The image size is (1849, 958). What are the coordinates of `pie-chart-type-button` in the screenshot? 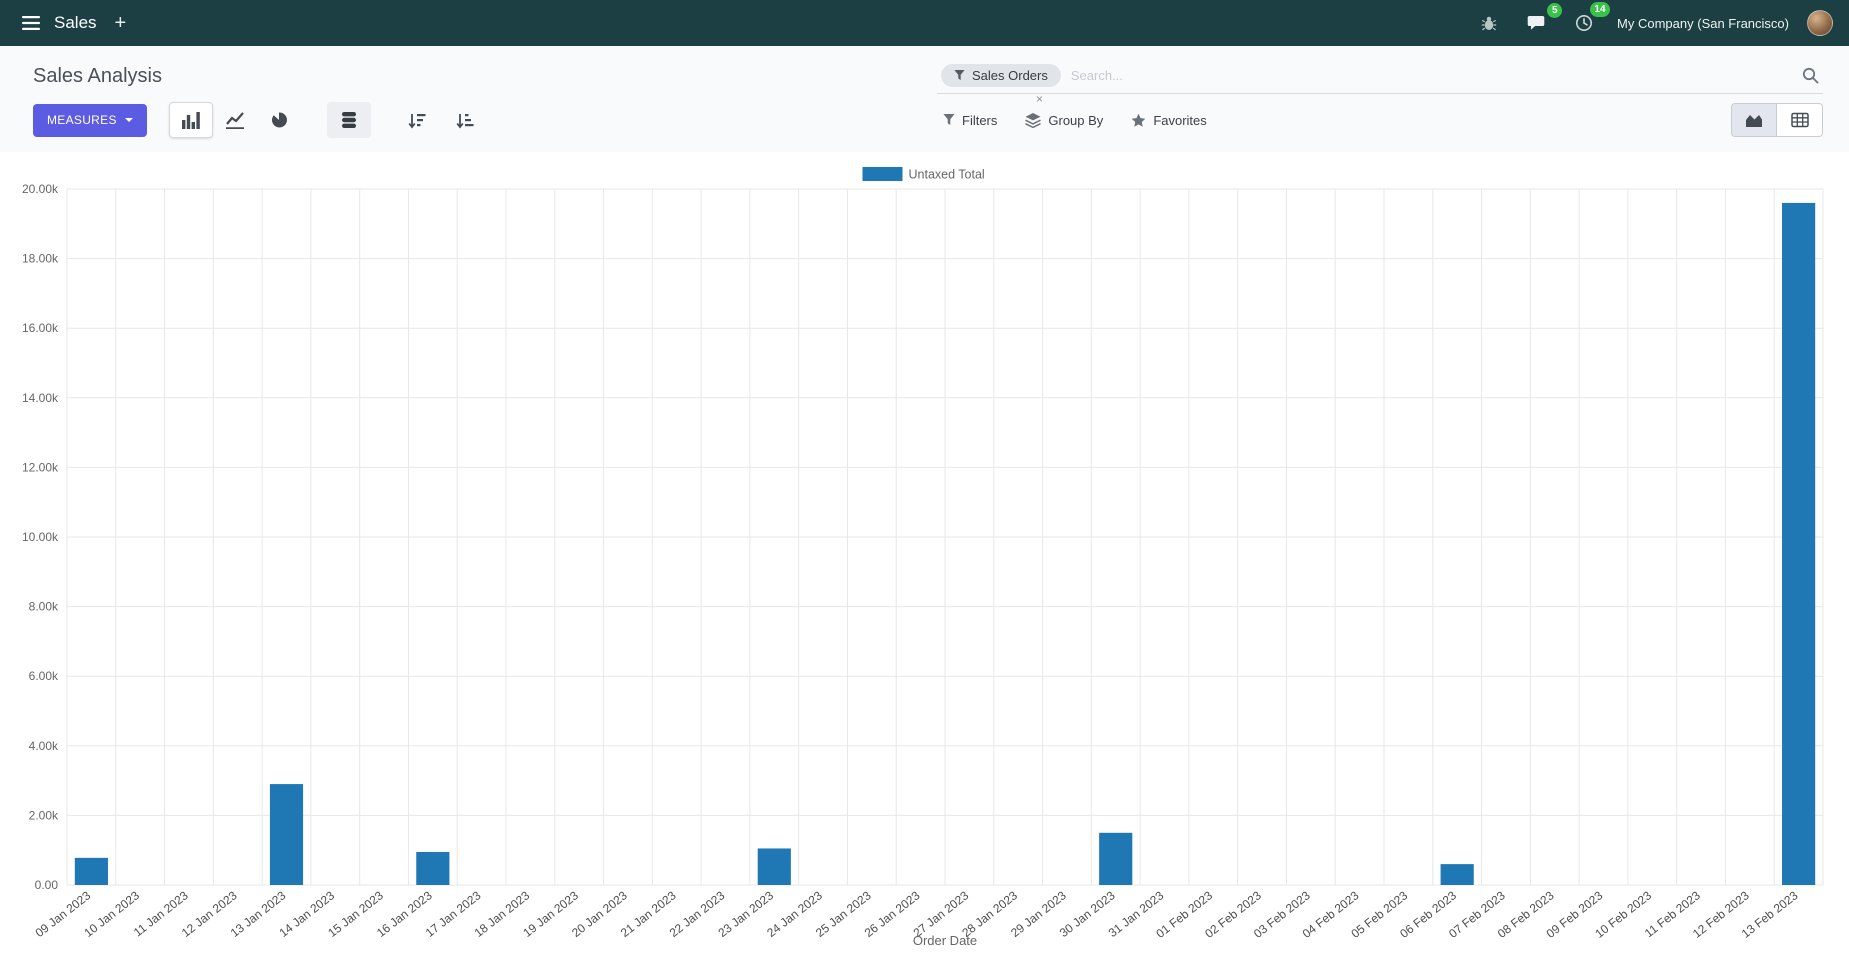 It's located at (279, 120).